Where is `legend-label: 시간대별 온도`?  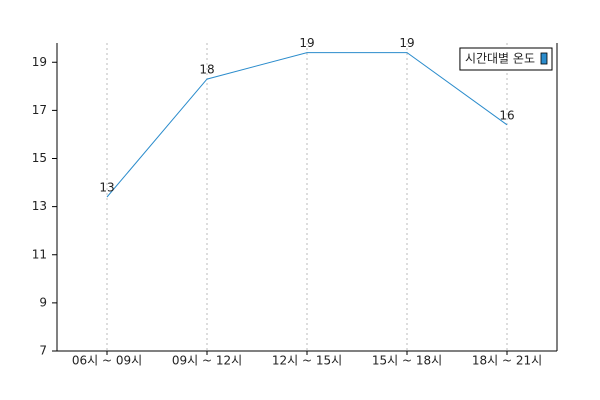 legend-label: 시간대별 온도 is located at coordinates (500, 59).